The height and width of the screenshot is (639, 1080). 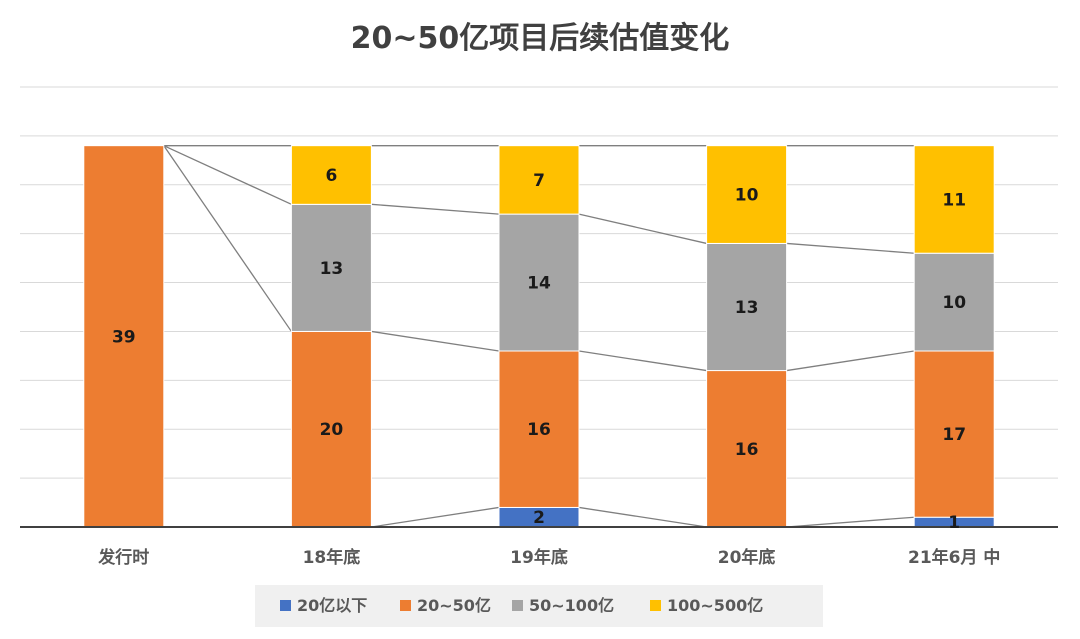 What do you see at coordinates (954, 523) in the screenshot?
I see `data-label: 1` at bounding box center [954, 523].